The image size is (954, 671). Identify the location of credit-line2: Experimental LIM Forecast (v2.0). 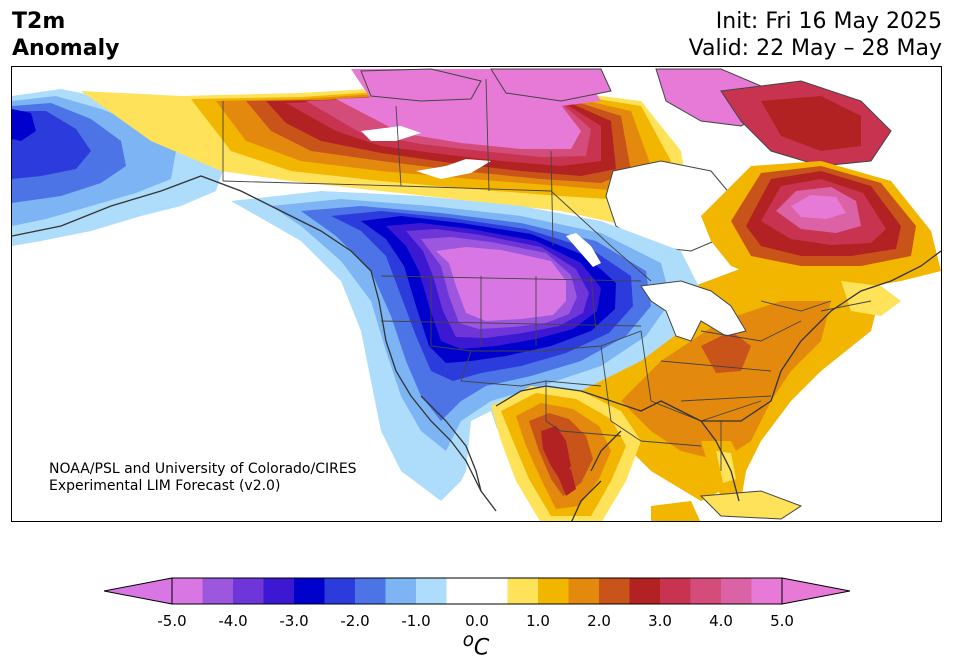
(165, 486).